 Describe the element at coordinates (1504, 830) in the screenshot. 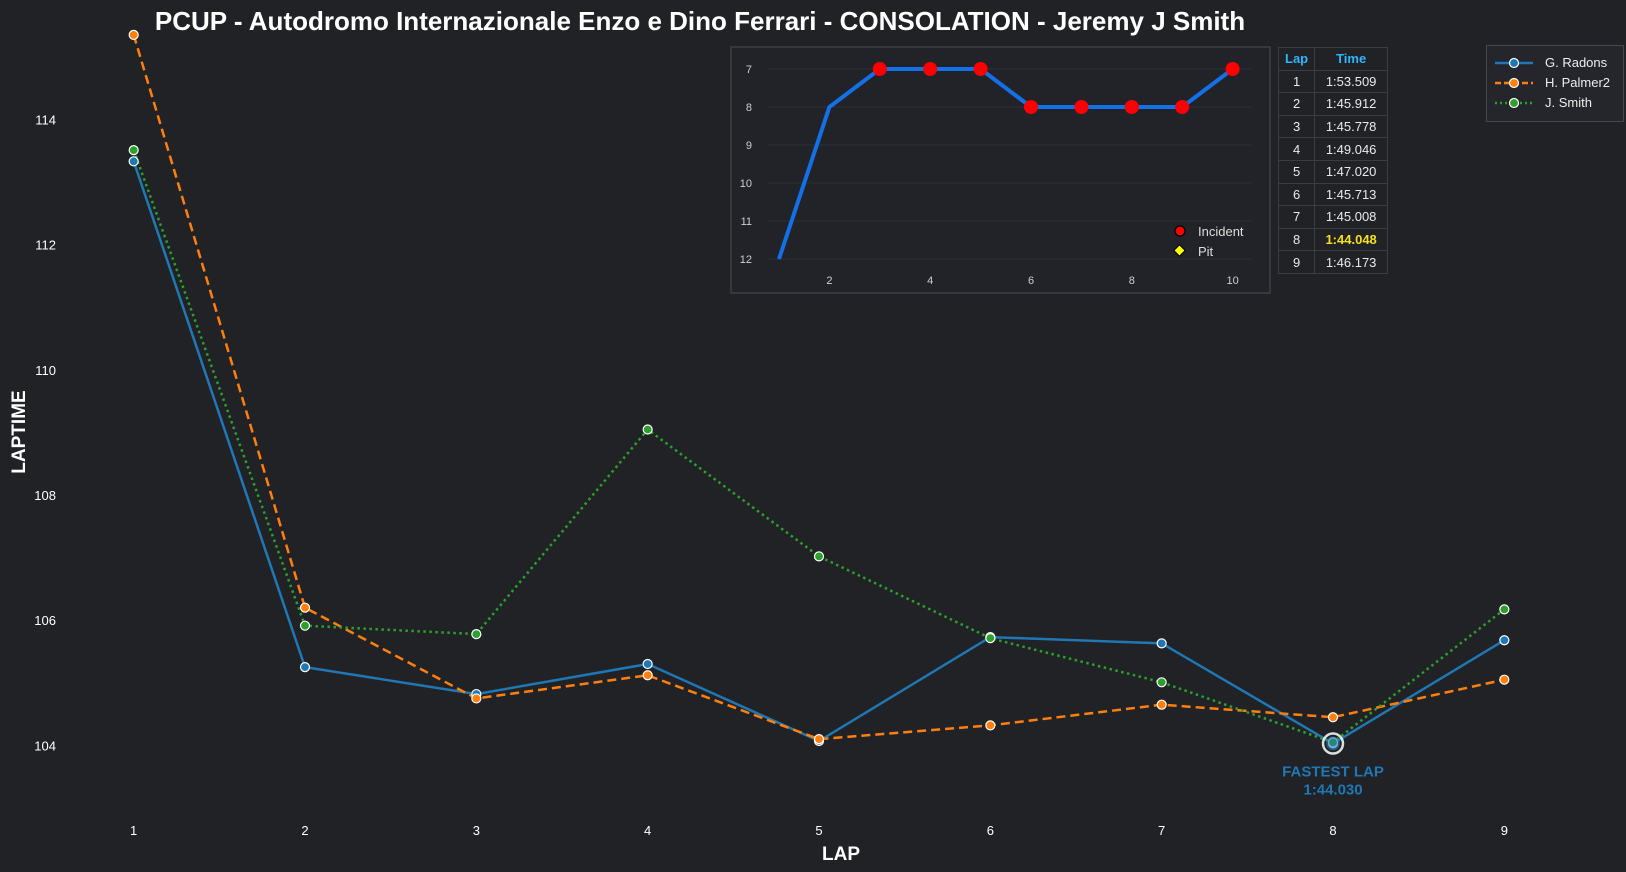

I see `x-tick-label: 9` at that location.